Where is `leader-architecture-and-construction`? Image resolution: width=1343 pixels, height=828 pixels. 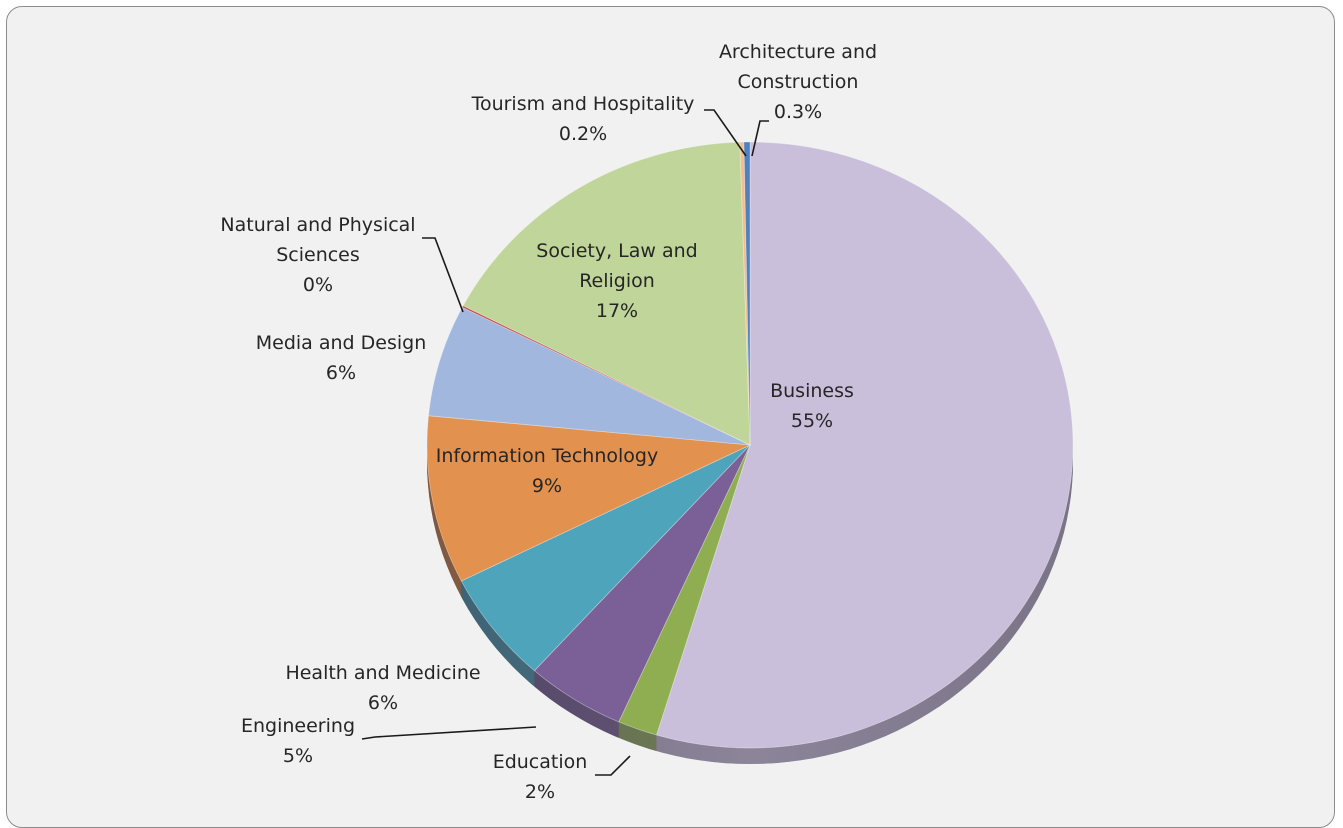 leader-architecture-and-construction is located at coordinates (760, 138).